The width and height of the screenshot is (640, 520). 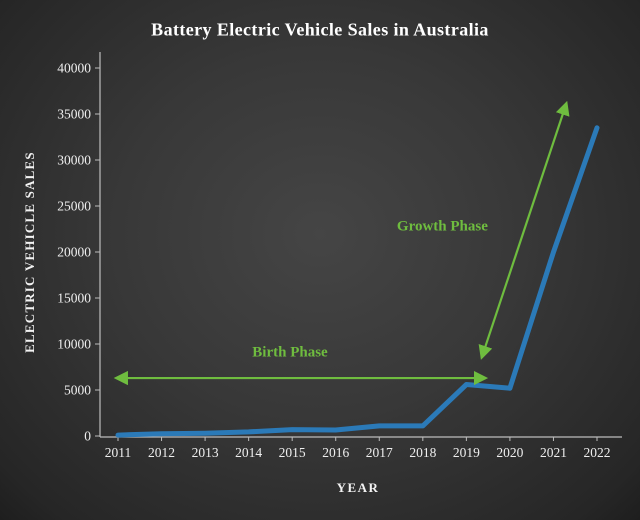 What do you see at coordinates (74, 344) in the screenshot?
I see `y-tick-label: 10000` at bounding box center [74, 344].